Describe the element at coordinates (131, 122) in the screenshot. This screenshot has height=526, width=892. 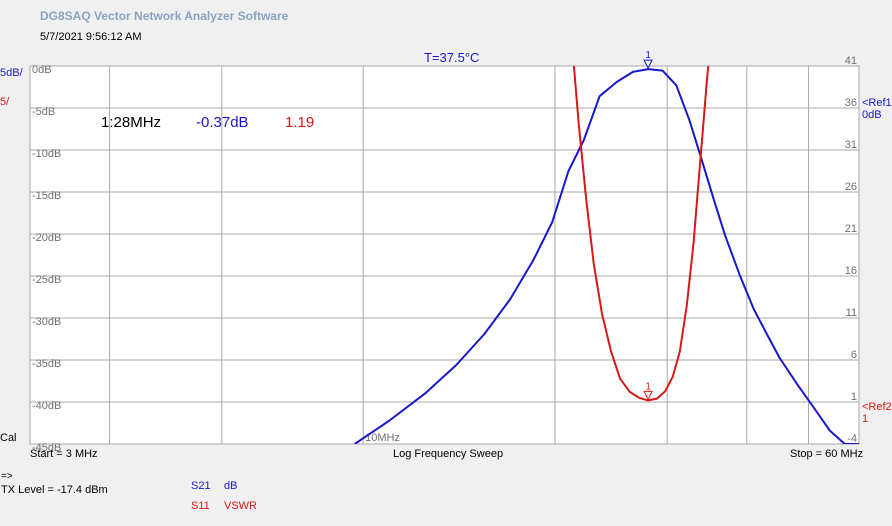
I see `marker-name: 1:28MHz` at that location.